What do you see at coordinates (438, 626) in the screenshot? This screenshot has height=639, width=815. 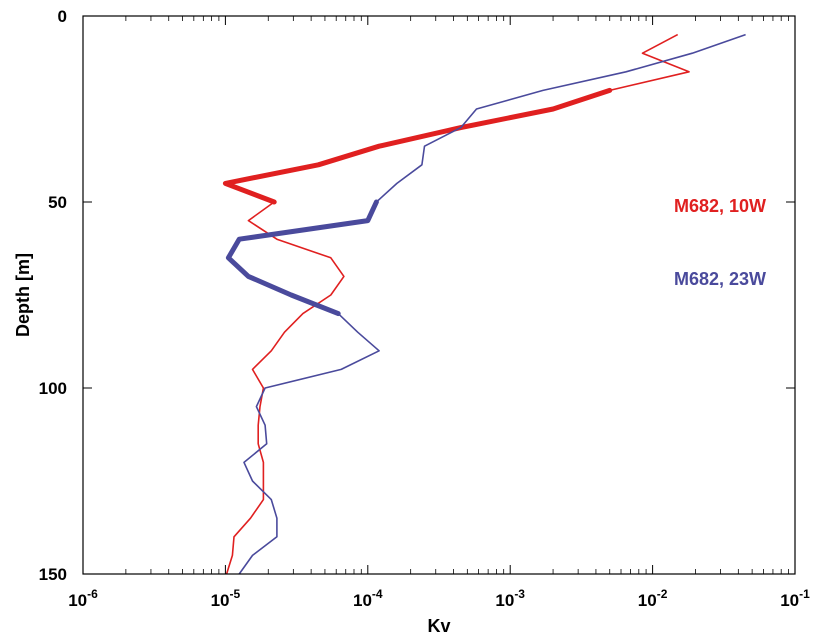 I see `x-axis-label: Kv` at bounding box center [438, 626].